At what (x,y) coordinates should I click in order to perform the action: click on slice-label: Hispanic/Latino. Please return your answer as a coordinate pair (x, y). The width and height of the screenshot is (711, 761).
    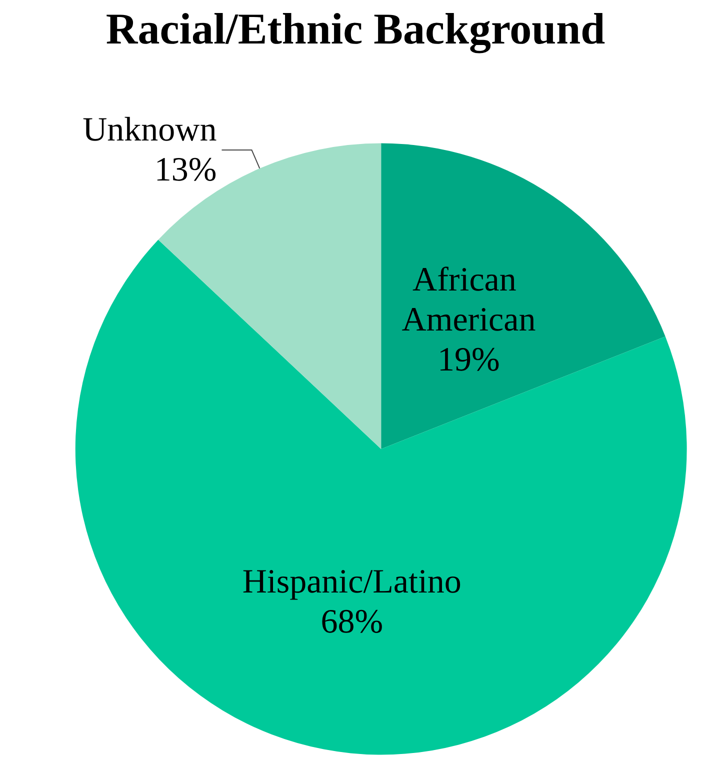
    Looking at the image, I should click on (352, 582).